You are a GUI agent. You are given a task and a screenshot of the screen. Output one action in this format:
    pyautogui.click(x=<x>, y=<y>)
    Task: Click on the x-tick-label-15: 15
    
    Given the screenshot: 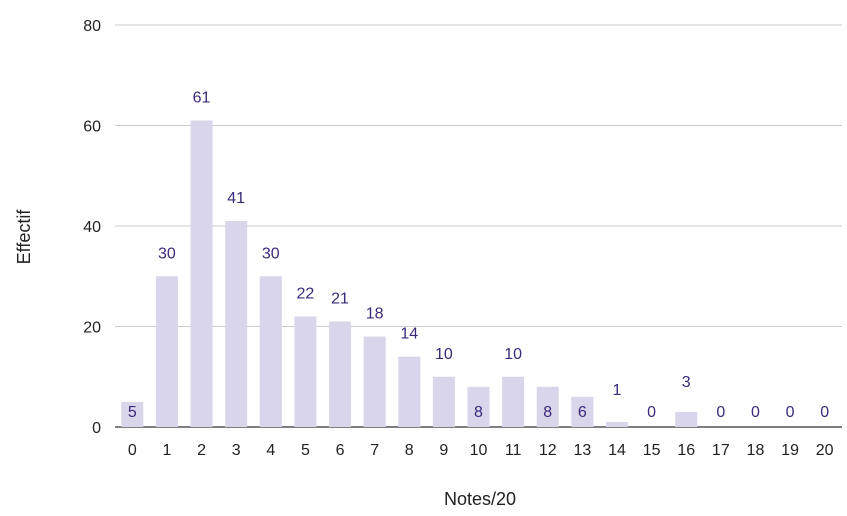 What is the action you would take?
    pyautogui.click(x=652, y=450)
    